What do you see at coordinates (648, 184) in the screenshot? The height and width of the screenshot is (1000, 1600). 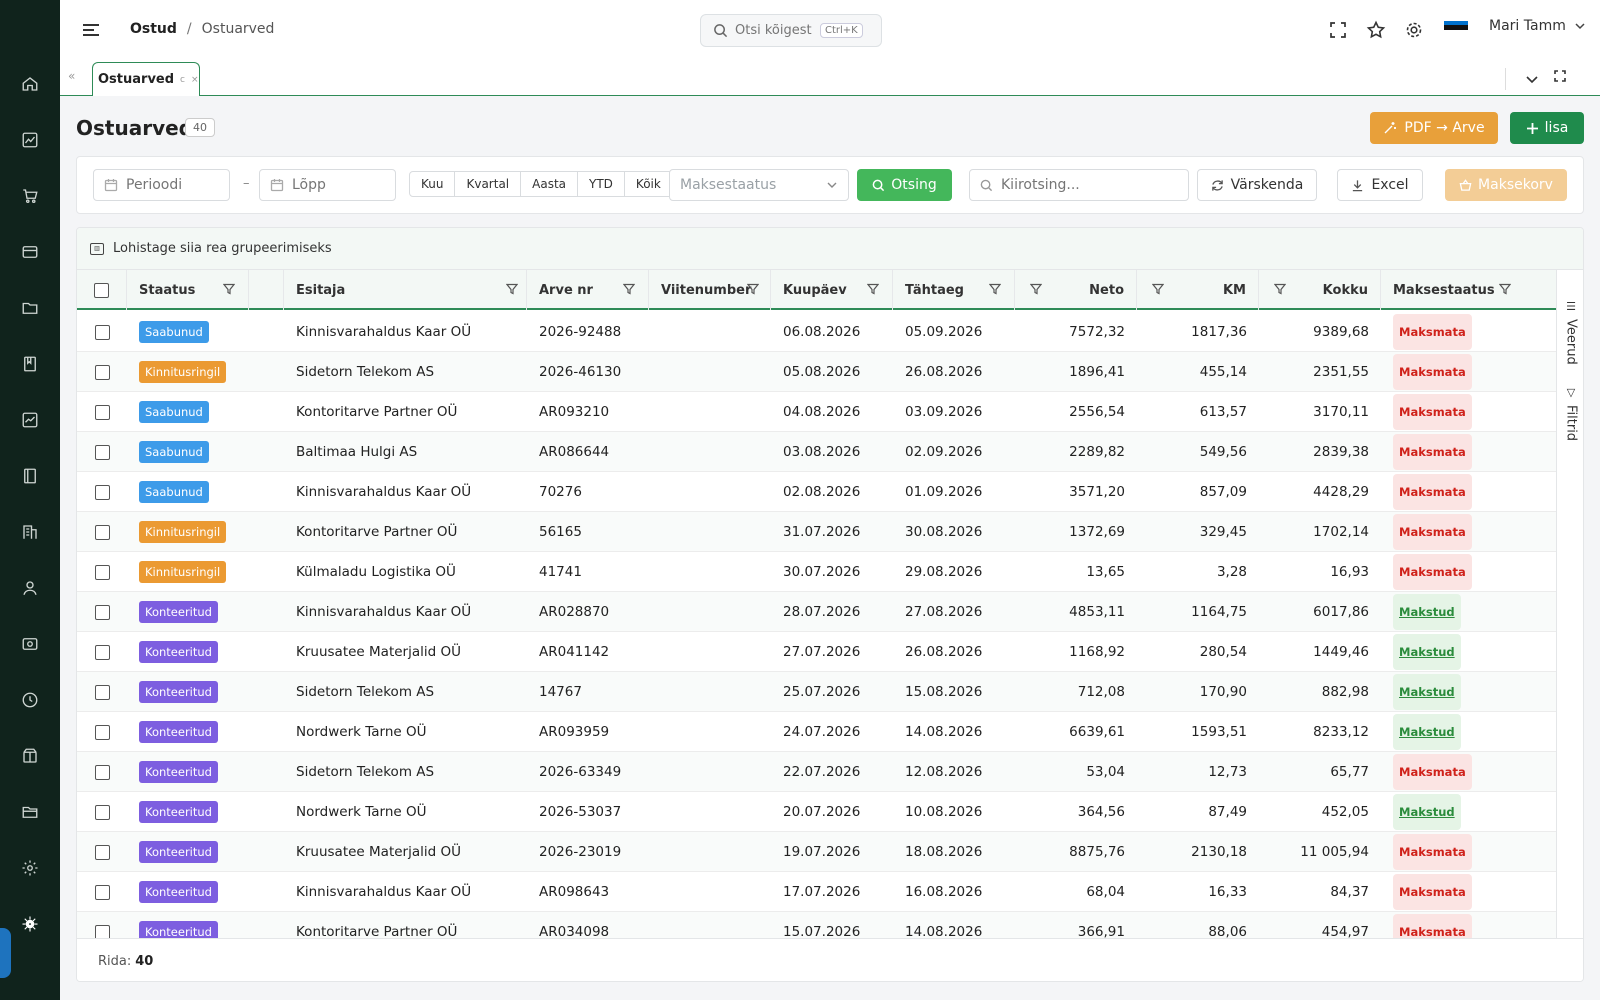 I see `preset-all-button: Kõik` at bounding box center [648, 184].